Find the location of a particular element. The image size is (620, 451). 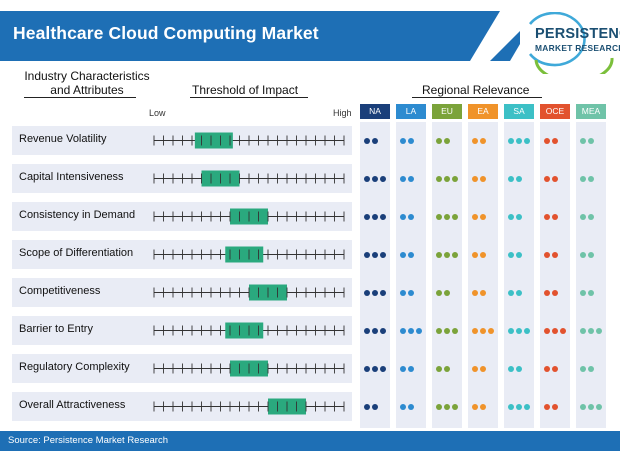

row-label: Barrier to Entry is located at coordinates (56, 329).